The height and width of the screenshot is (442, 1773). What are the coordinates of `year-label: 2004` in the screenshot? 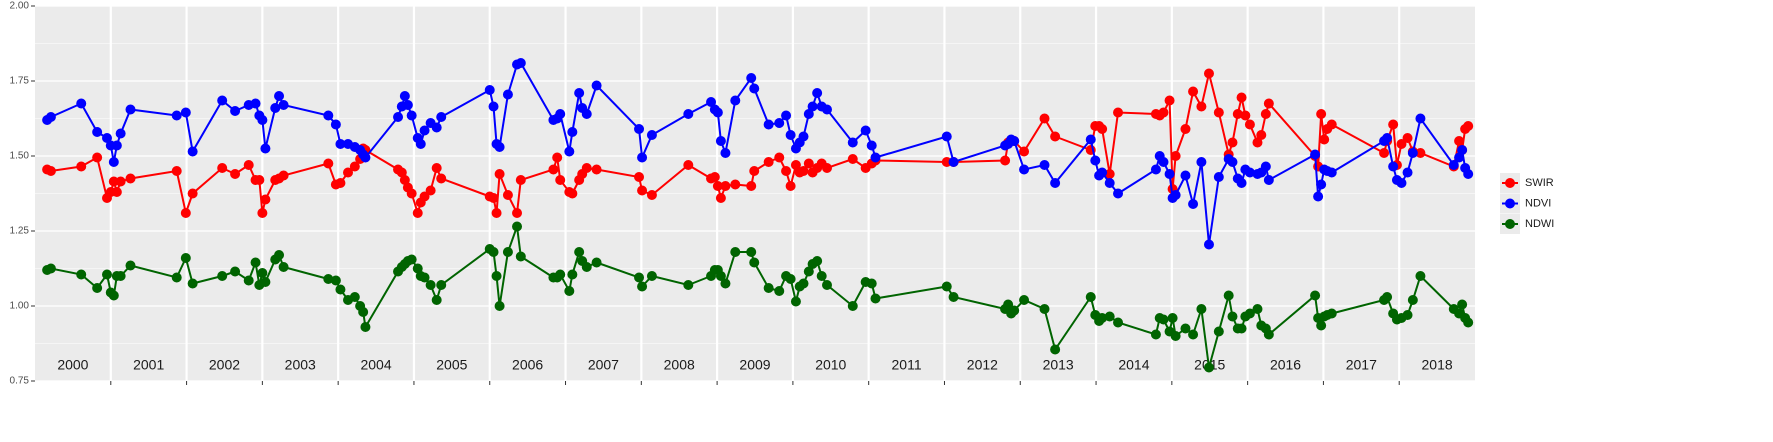 It's located at (375, 365).